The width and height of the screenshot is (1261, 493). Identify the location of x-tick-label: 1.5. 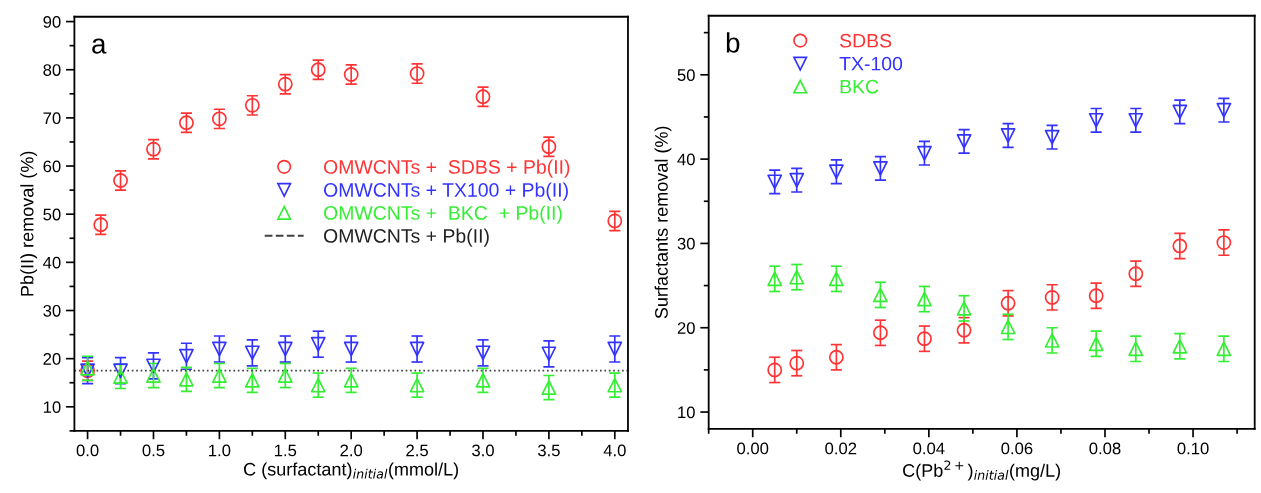
(285, 450).